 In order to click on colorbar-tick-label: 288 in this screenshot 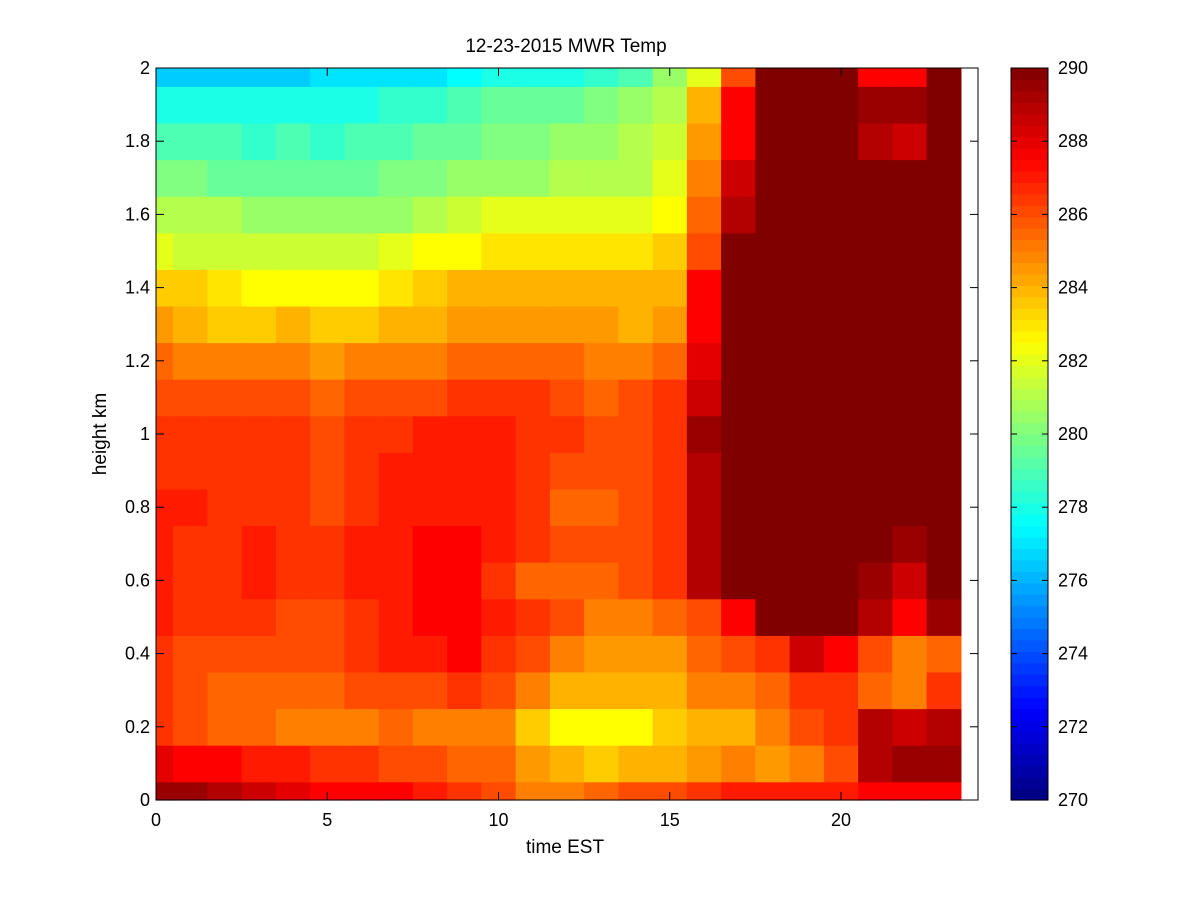, I will do `click(1073, 141)`.